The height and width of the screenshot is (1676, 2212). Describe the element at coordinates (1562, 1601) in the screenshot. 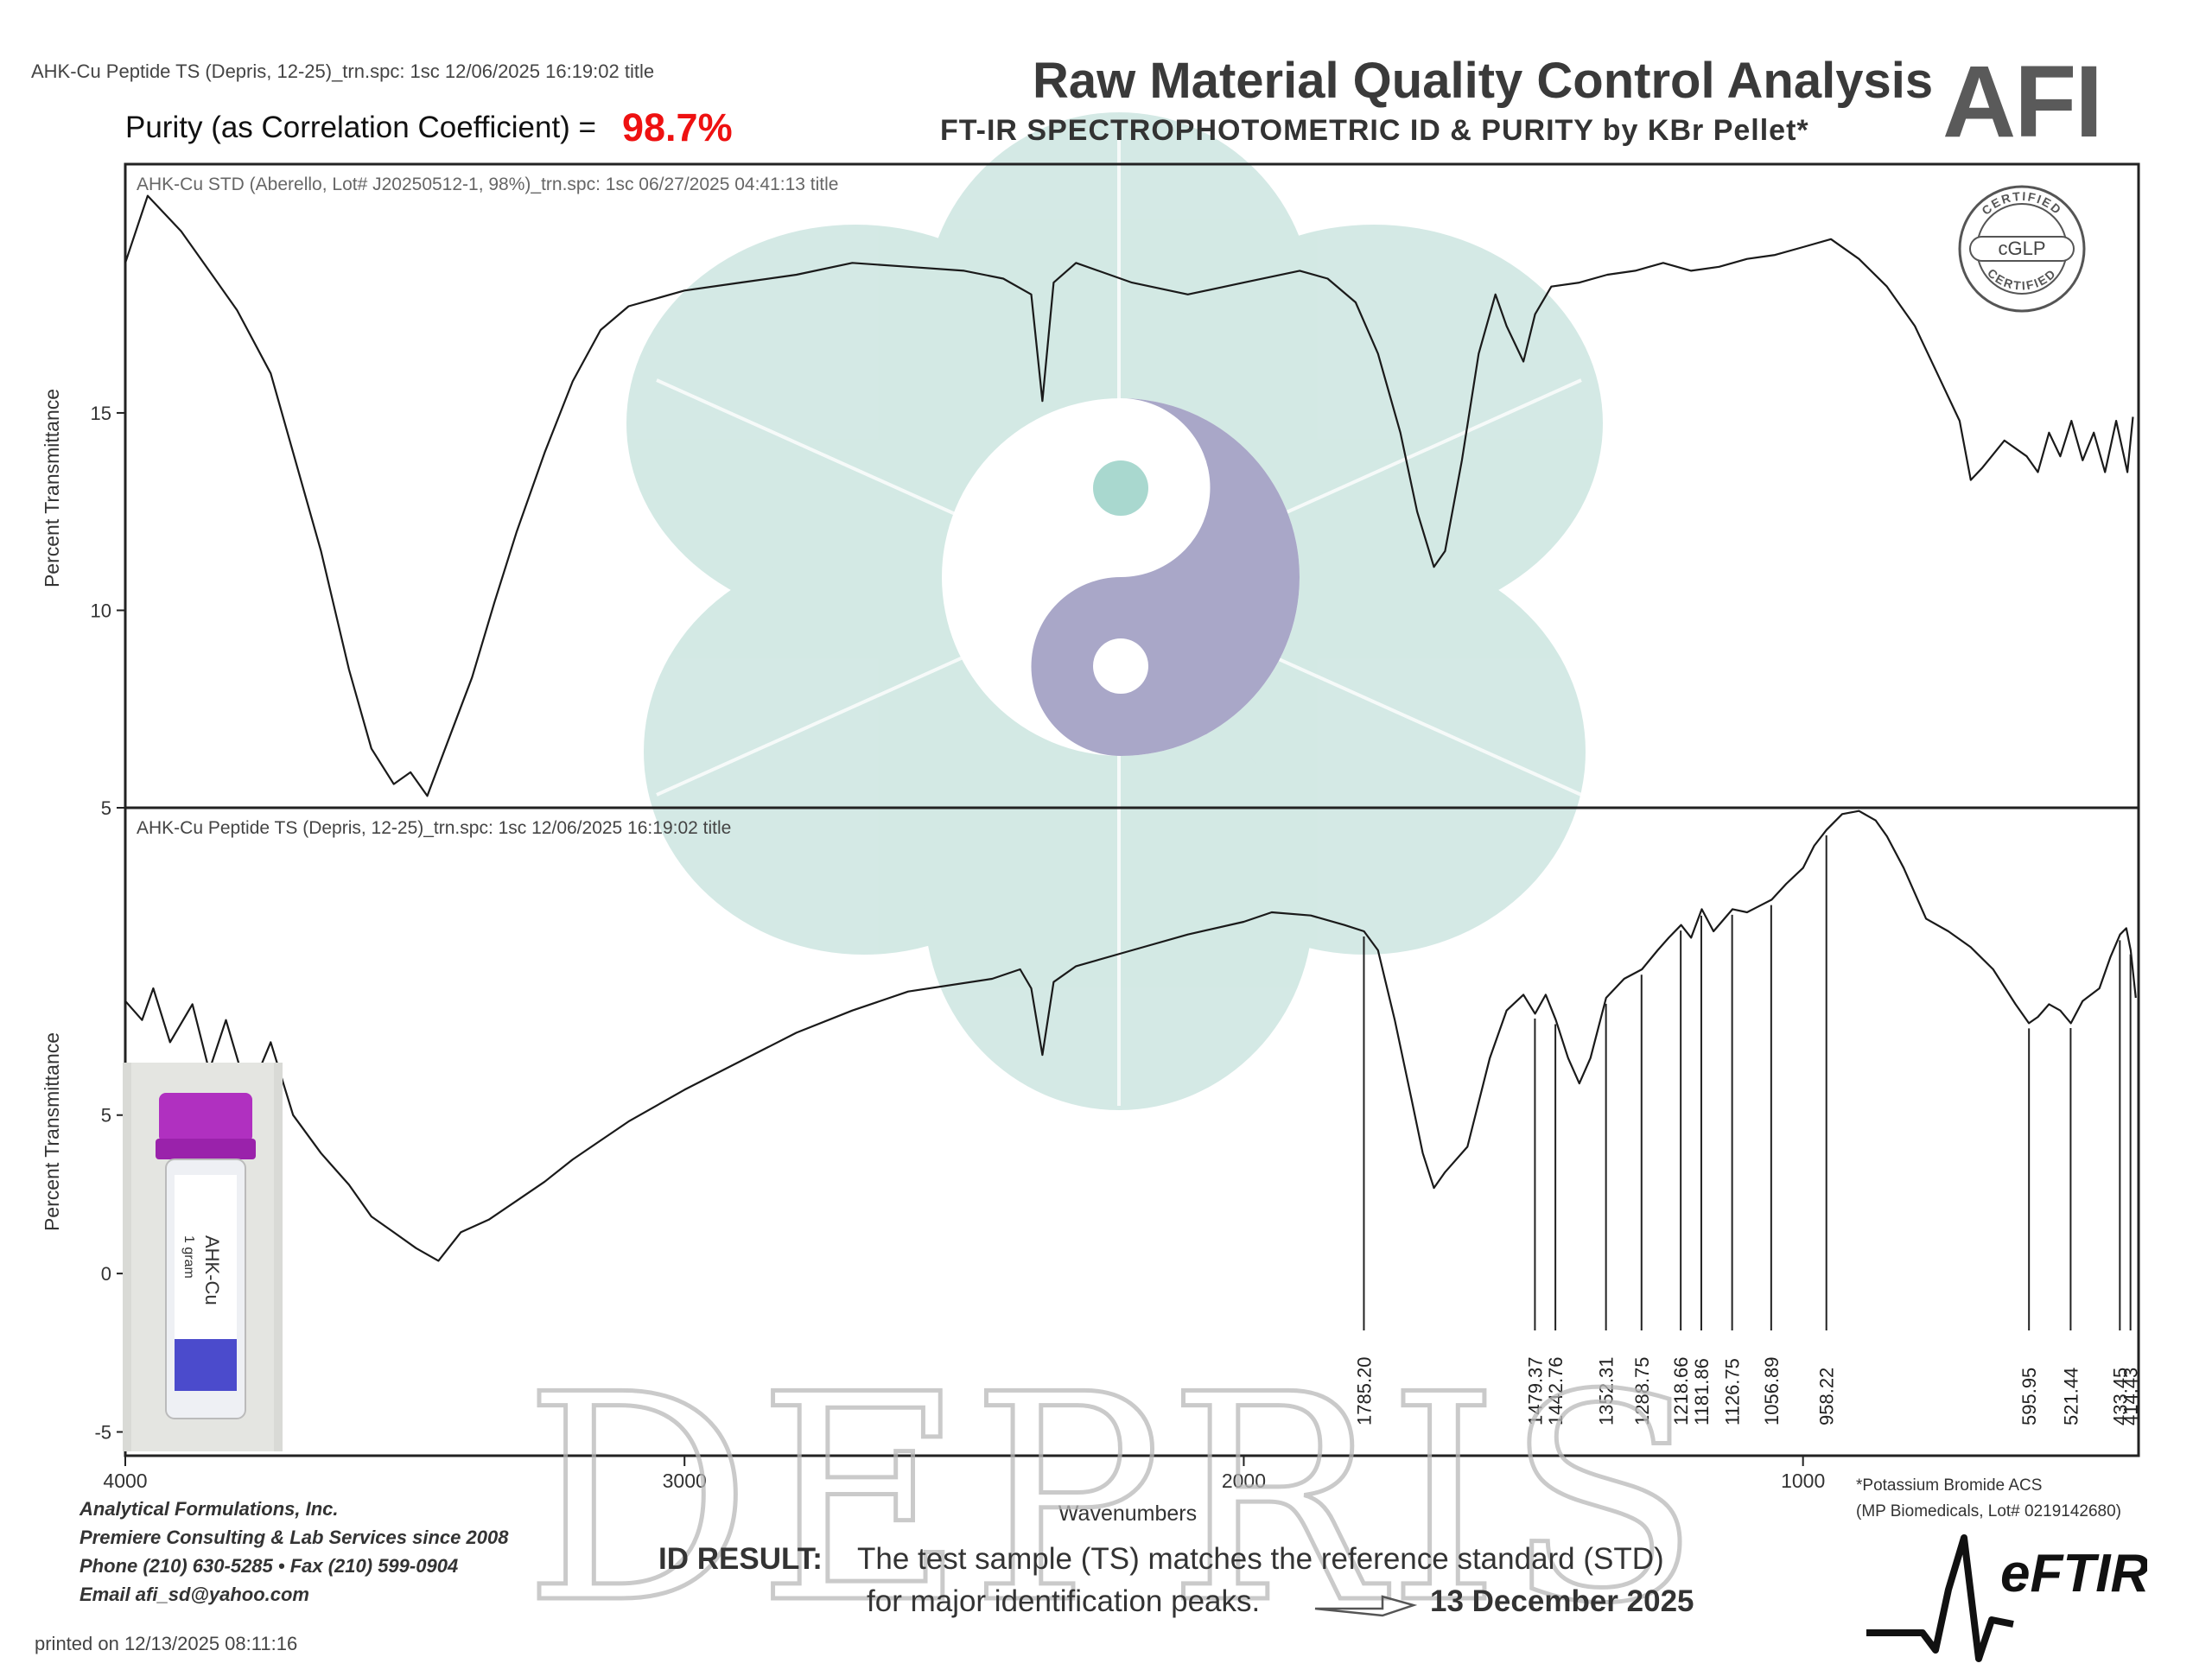

I see `id-result-date: 13 December 2025` at that location.